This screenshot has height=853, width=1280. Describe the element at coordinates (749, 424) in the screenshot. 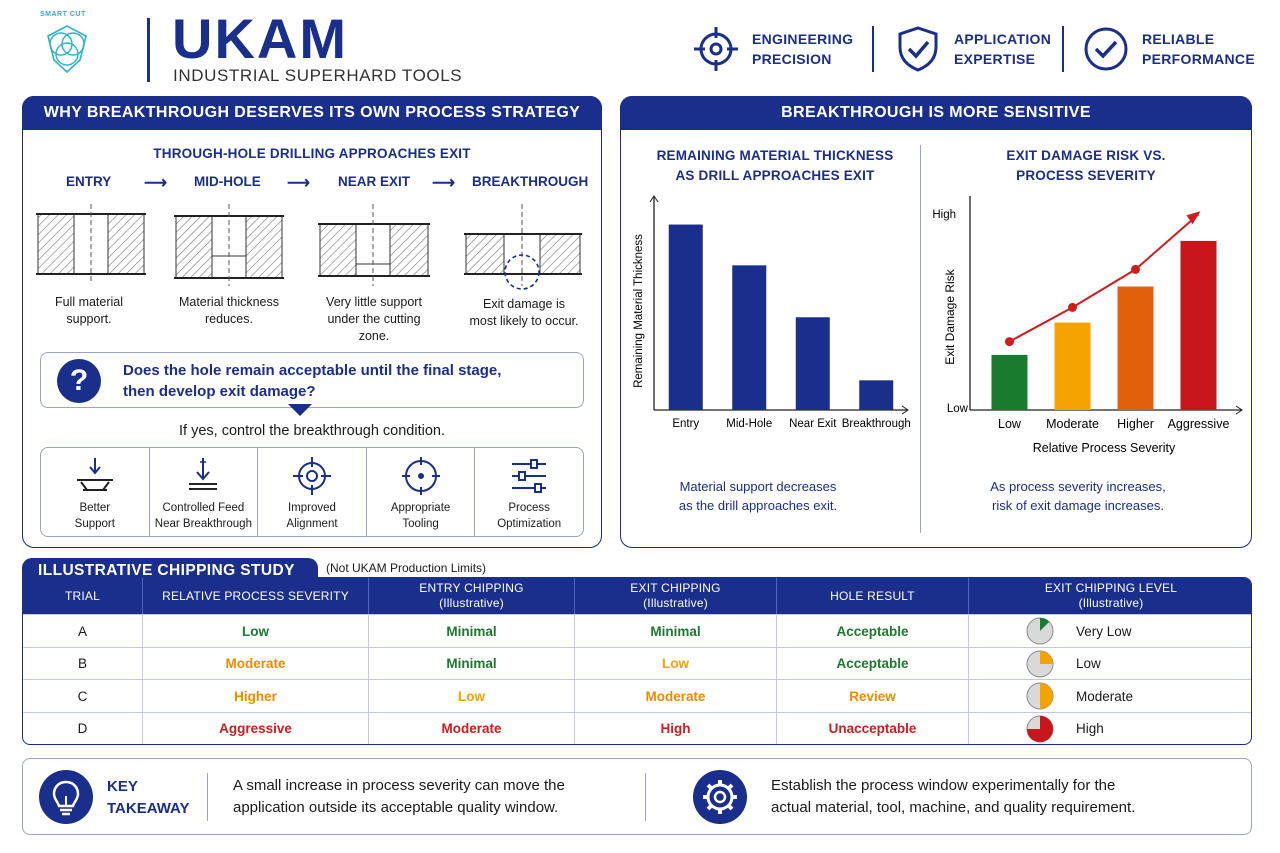

I see `x-tick-label: Mid-Hole` at that location.